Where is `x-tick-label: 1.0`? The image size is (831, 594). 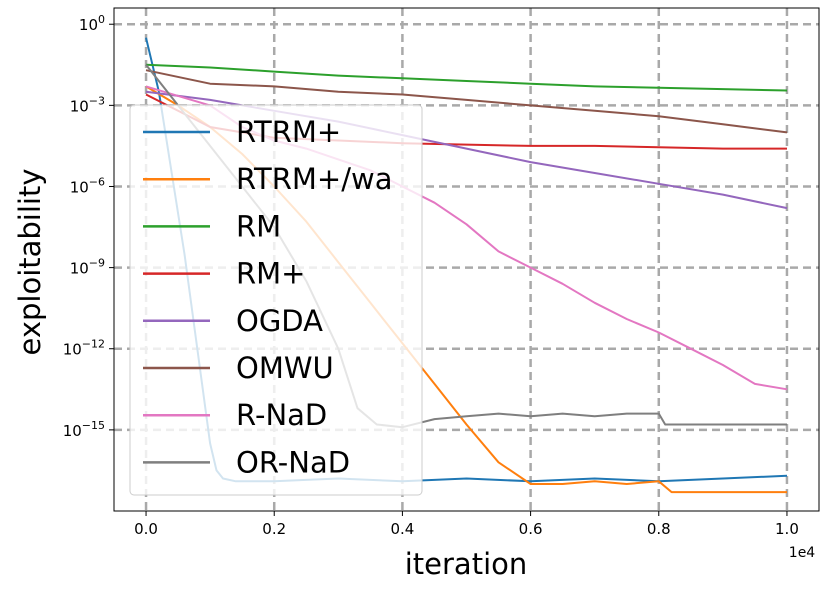 x-tick-label: 1.0 is located at coordinates (787, 529).